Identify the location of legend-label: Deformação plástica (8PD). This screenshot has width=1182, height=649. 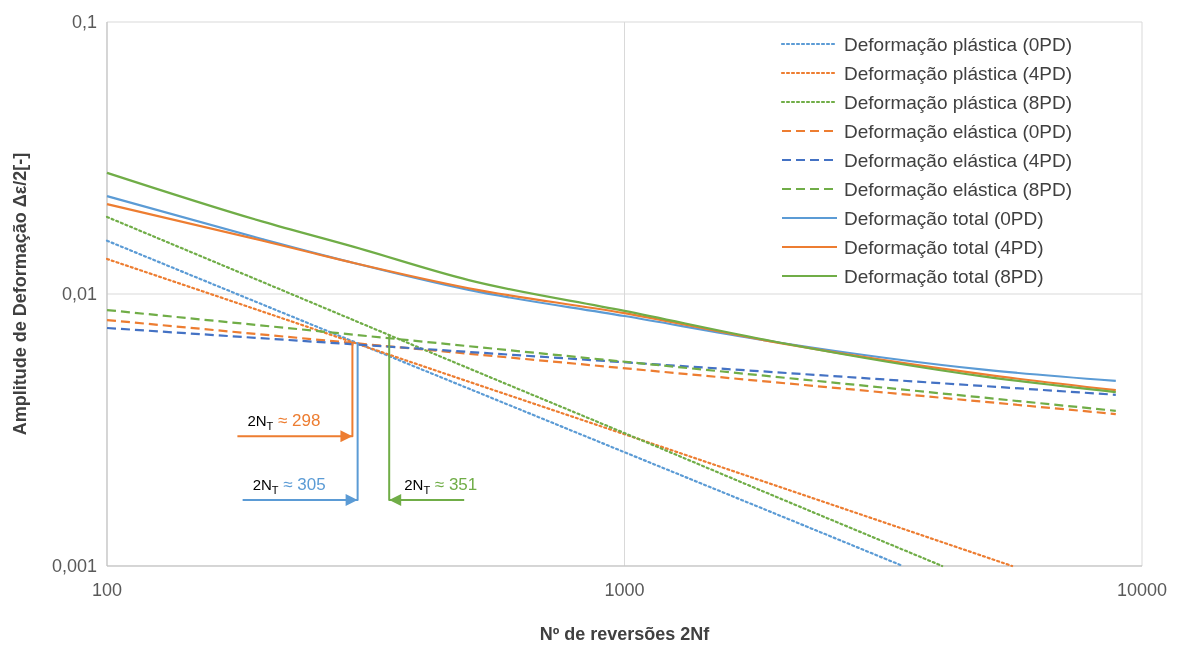
(958, 102).